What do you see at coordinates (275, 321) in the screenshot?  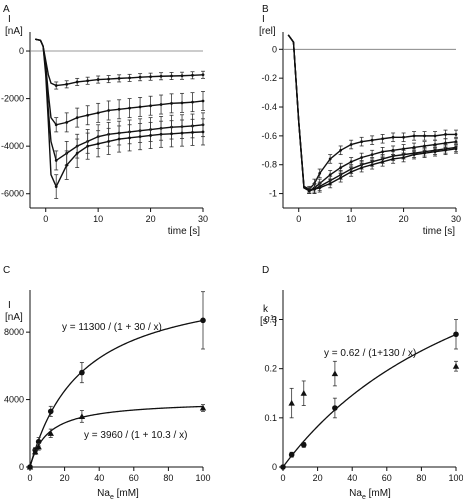 I see `y-axis-unit-end: ]` at bounding box center [275, 321].